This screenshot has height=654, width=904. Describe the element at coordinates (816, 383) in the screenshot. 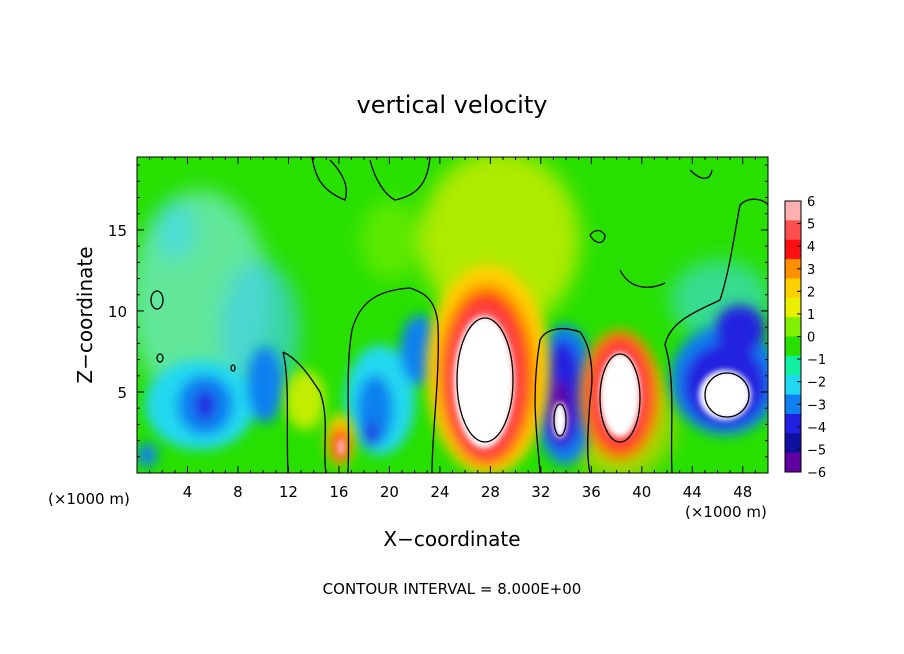

I see `colorbar-label: −2` at that location.